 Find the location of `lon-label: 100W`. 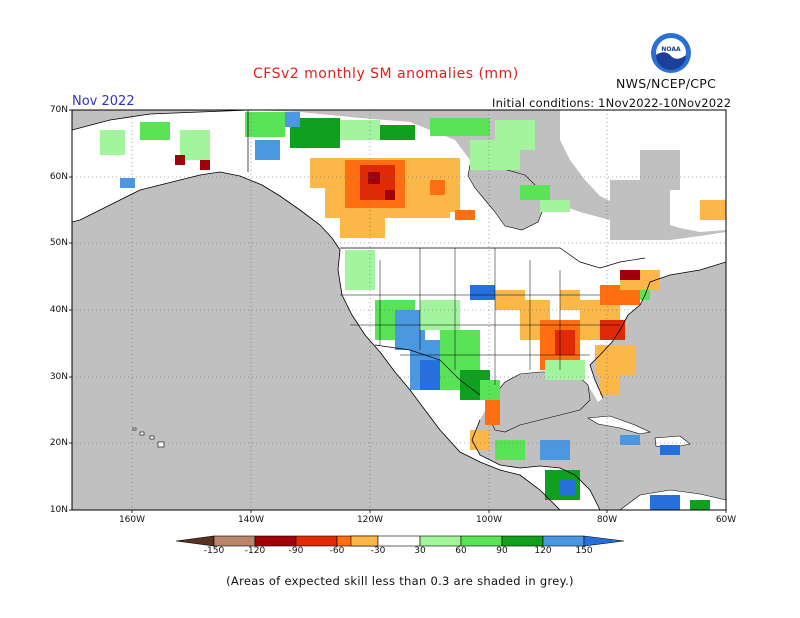

lon-label: 100W is located at coordinates (489, 520).